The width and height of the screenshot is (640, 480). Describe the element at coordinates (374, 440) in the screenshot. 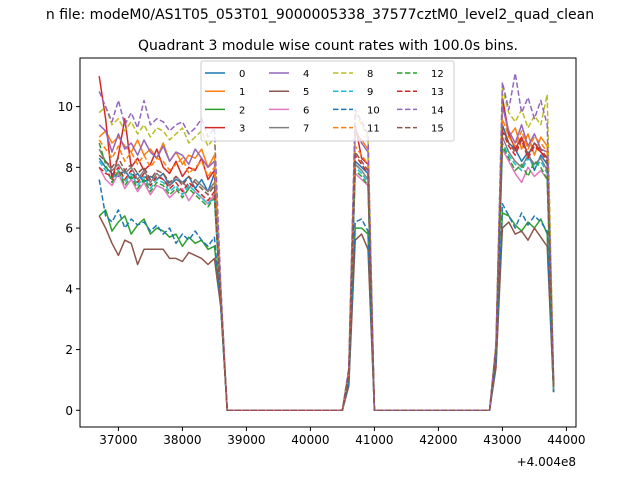

I see `x-tick-label: 41000` at that location.